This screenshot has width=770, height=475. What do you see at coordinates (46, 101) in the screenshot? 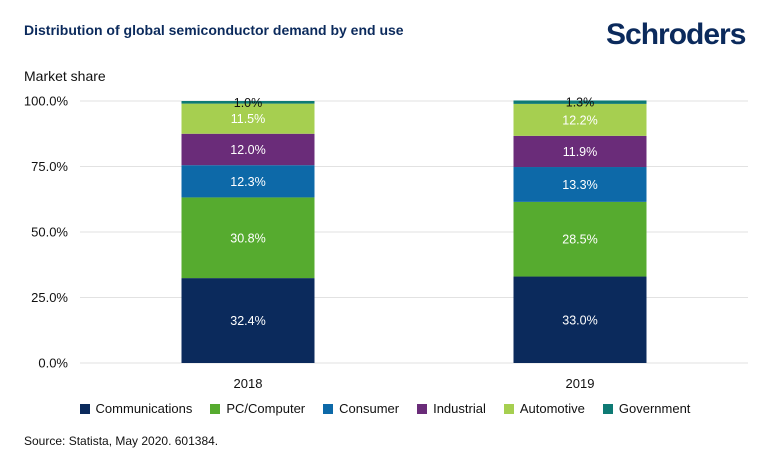
I see `y-tick-label: 100.0%` at bounding box center [46, 101].